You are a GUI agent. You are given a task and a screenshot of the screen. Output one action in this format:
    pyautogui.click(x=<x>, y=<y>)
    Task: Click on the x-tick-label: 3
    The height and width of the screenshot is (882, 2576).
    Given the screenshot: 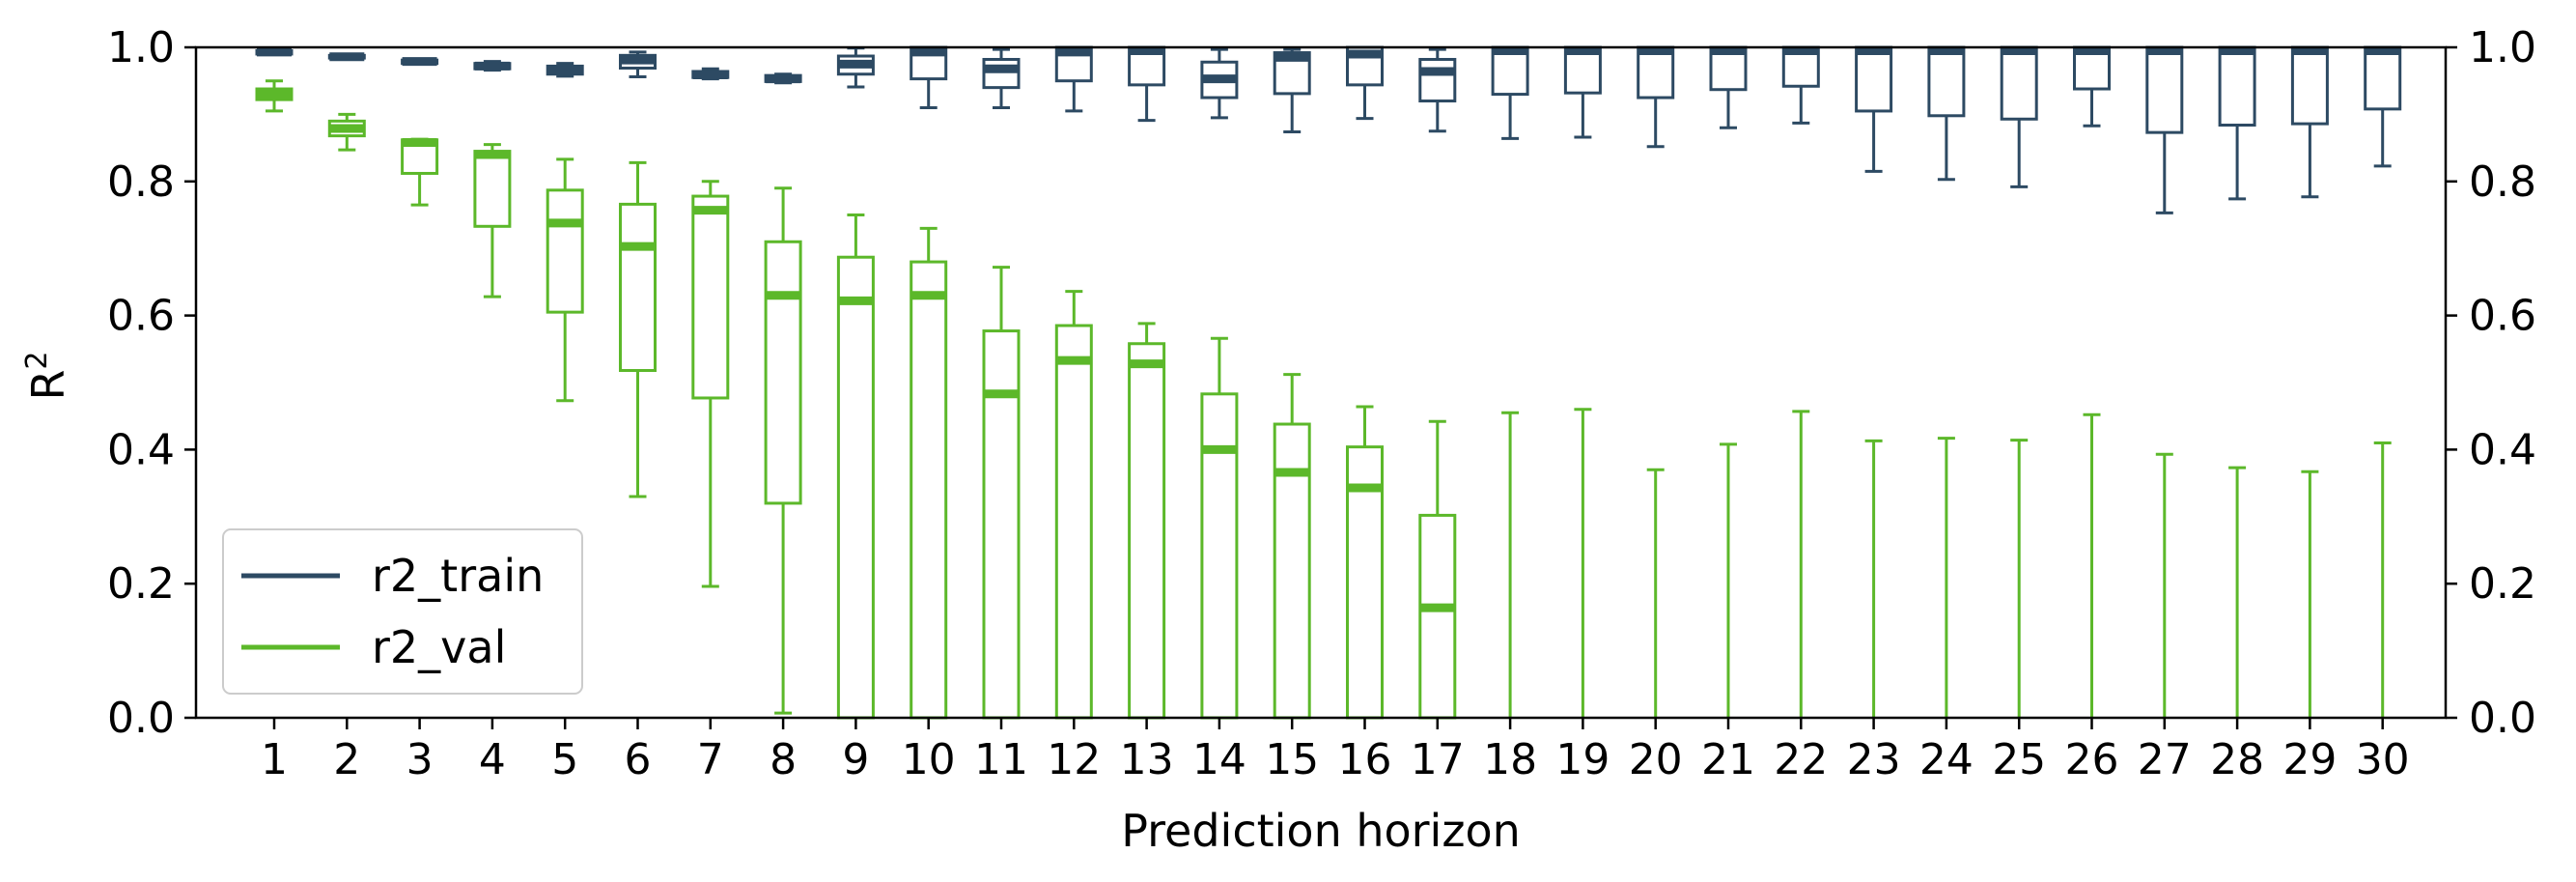 What is the action you would take?
    pyautogui.click(x=420, y=759)
    